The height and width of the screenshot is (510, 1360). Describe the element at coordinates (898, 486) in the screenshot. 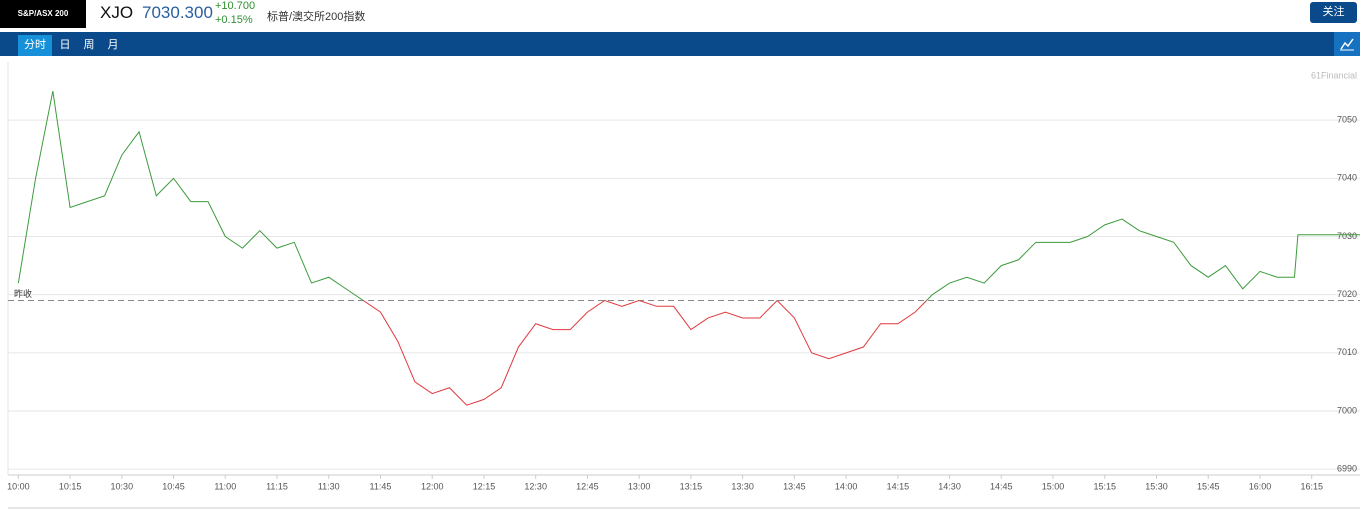

I see `x-tick-label: 14:15` at that location.